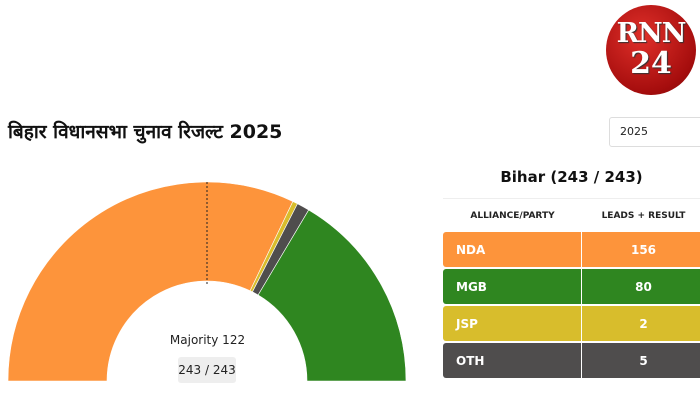 This screenshot has width=700, height=400. What do you see at coordinates (571, 177) in the screenshot?
I see `summary-title: Bihar (243 / 243)` at bounding box center [571, 177].